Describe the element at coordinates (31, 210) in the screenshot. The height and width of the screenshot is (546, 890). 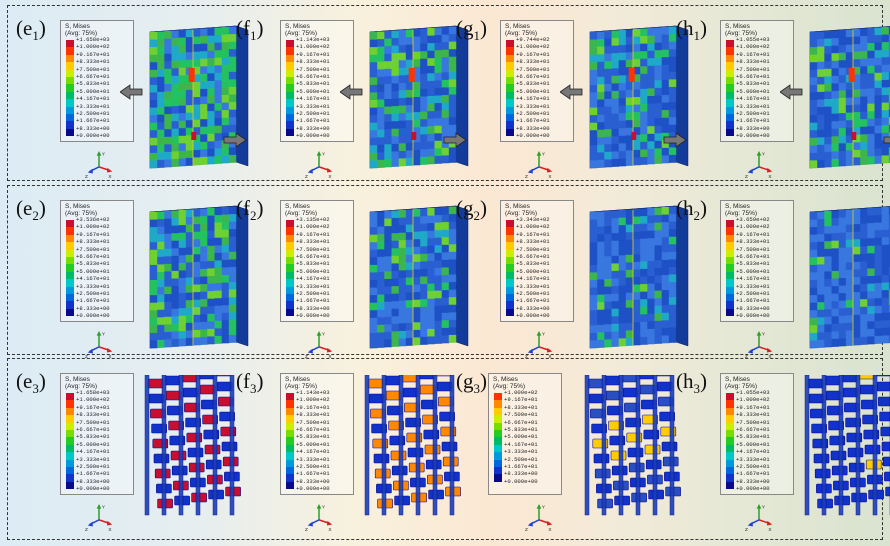
I see `panel-label: (e2)` at that location.